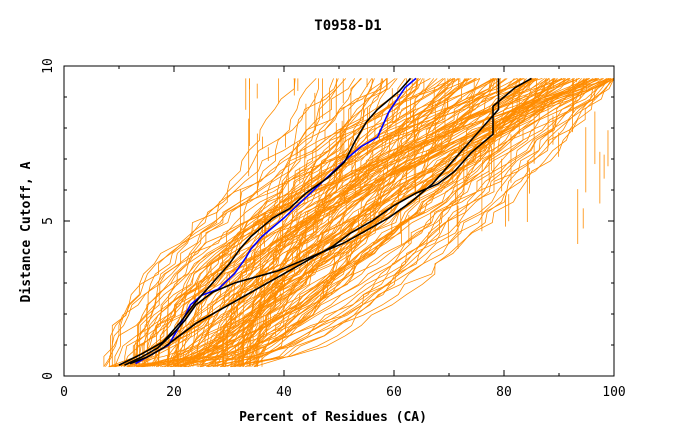 This screenshot has width=680, height=440. I want to click on x-tick-label: 0, so click(64, 392).